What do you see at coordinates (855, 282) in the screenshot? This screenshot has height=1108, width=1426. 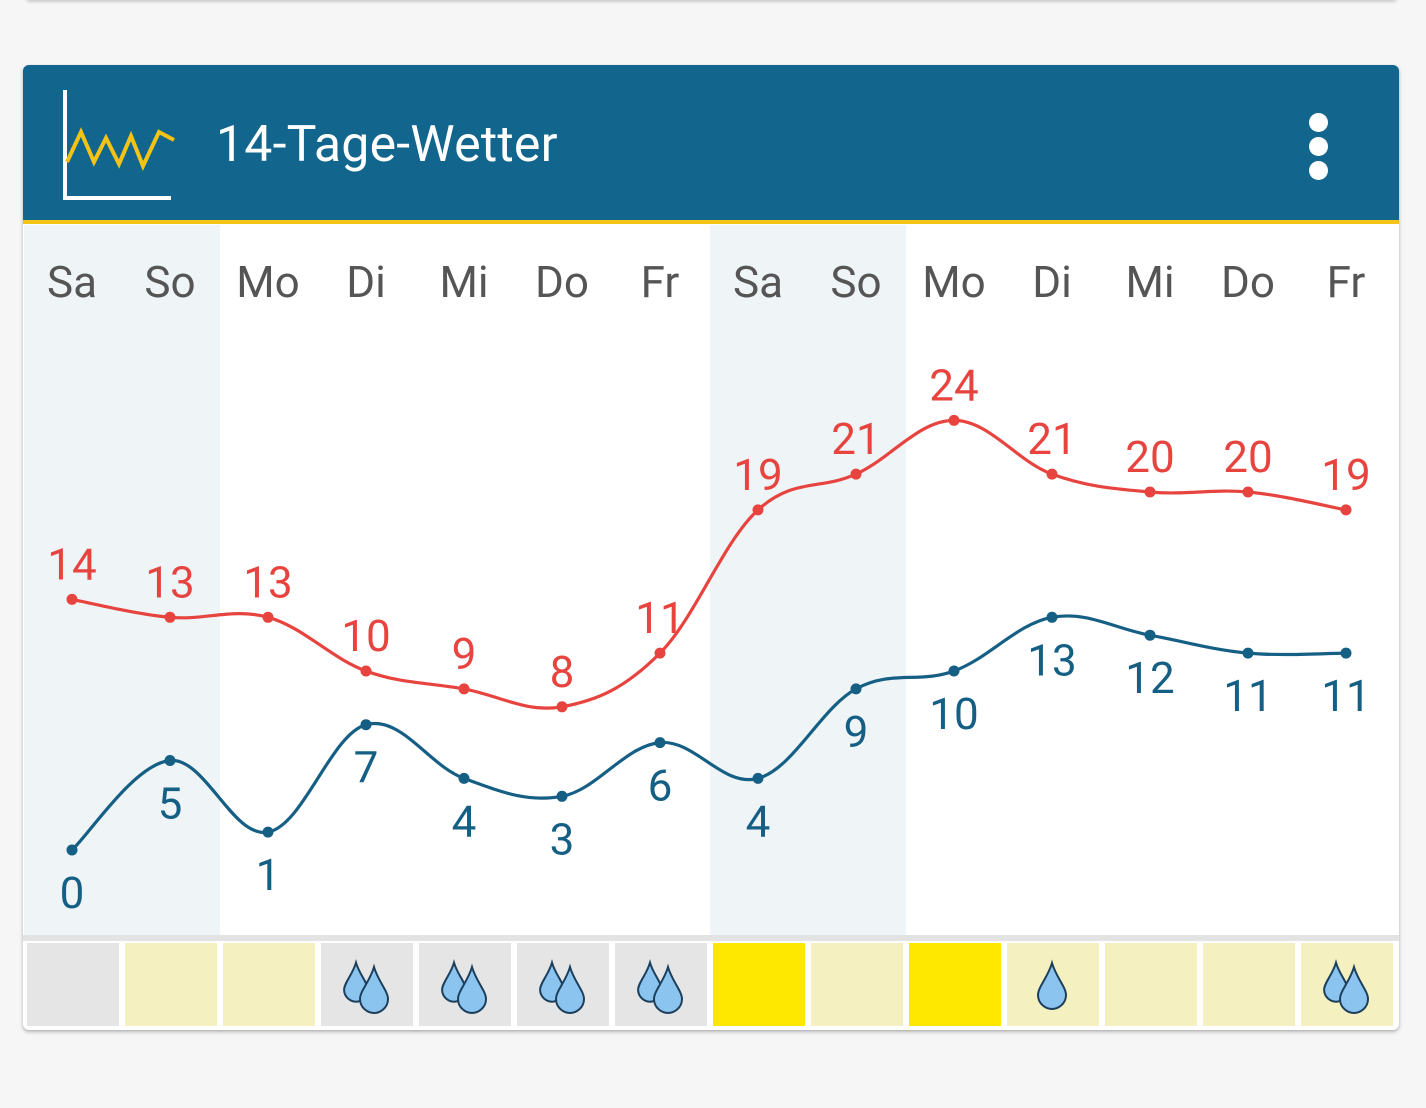 I see `day-label: So` at bounding box center [855, 282].